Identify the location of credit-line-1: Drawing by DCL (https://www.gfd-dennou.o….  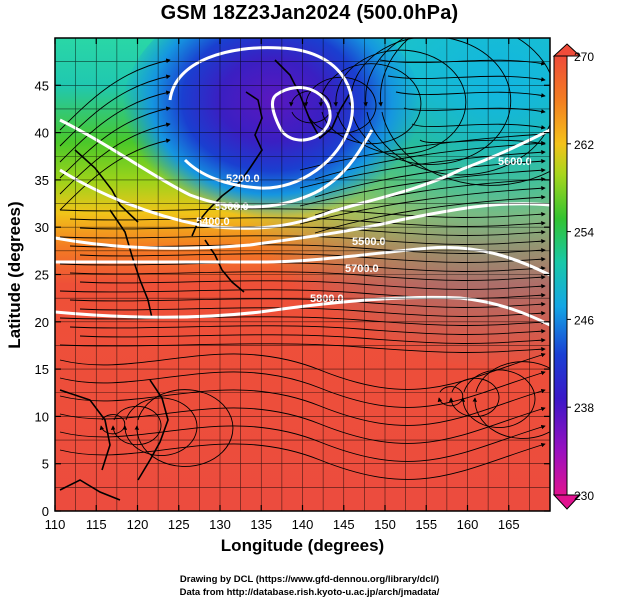
(309, 579).